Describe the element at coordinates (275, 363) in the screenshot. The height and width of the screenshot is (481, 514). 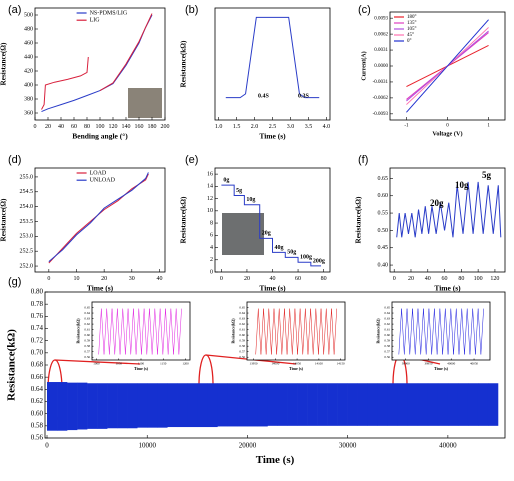
I see `x-tick-label: 14000` at that location.